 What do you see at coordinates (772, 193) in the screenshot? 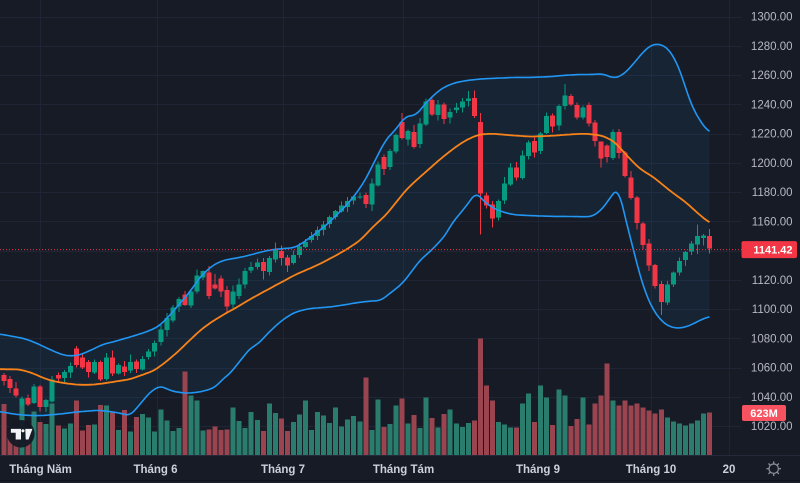
I see `svg-text: 1180.00` at bounding box center [772, 193].